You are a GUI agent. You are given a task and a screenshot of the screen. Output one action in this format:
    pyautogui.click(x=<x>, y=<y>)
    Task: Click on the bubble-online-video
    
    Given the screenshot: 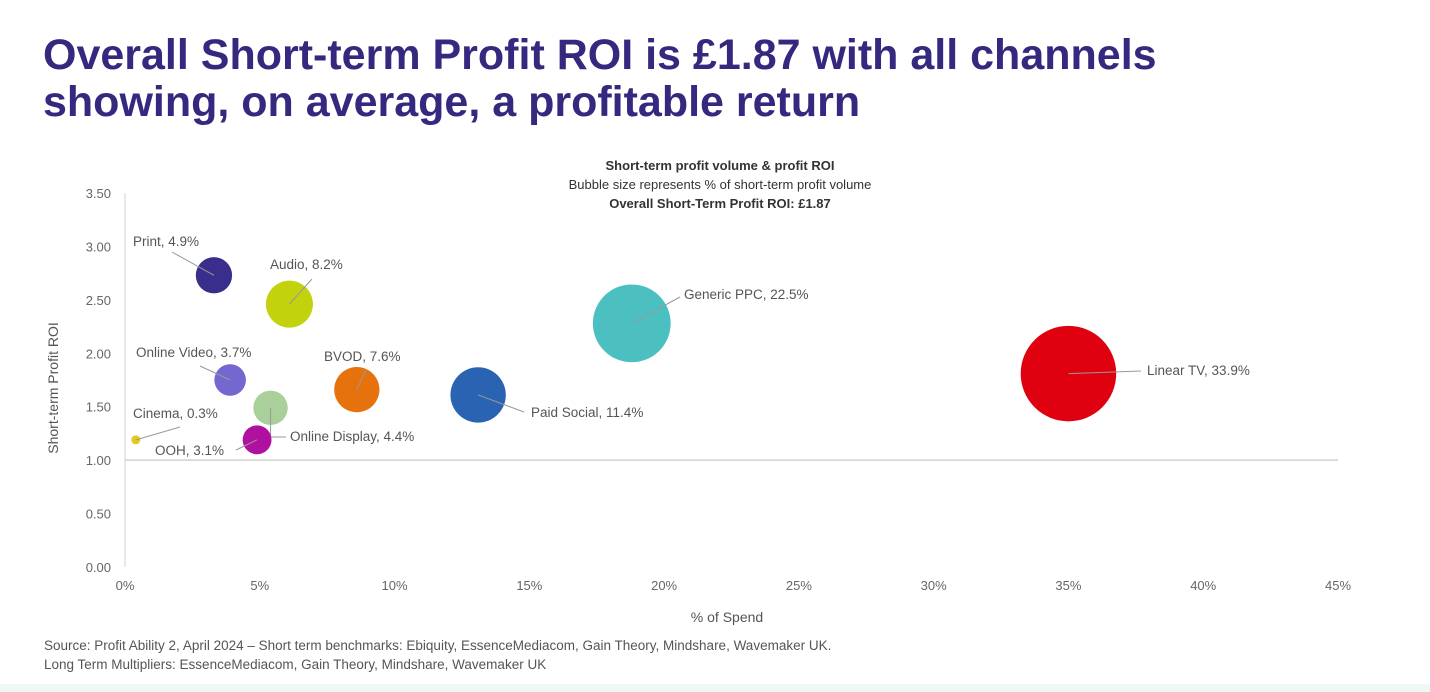 What is the action you would take?
    pyautogui.click(x=230, y=380)
    